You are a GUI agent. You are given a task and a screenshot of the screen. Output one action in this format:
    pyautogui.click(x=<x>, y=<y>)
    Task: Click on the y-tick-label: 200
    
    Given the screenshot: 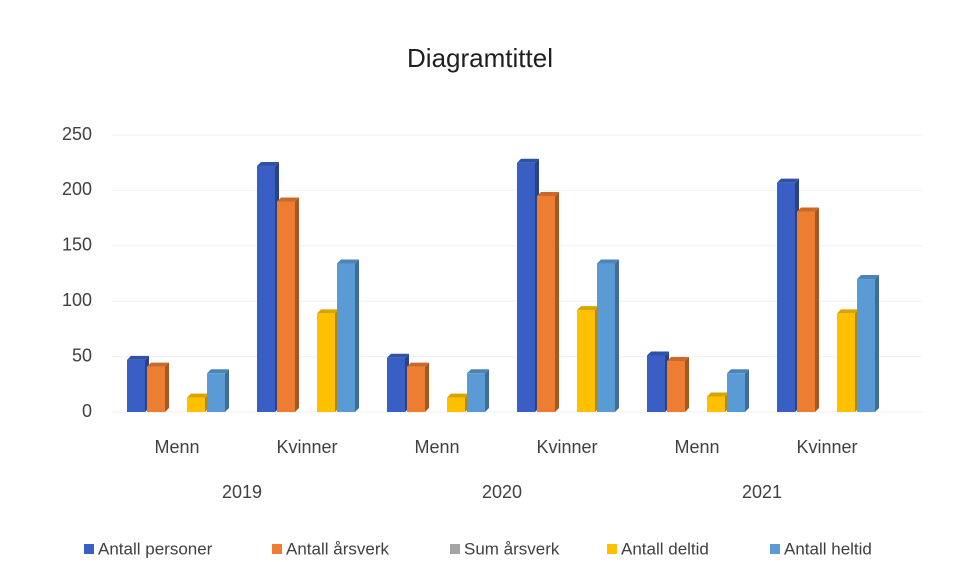 What is the action you would take?
    pyautogui.click(x=77, y=189)
    